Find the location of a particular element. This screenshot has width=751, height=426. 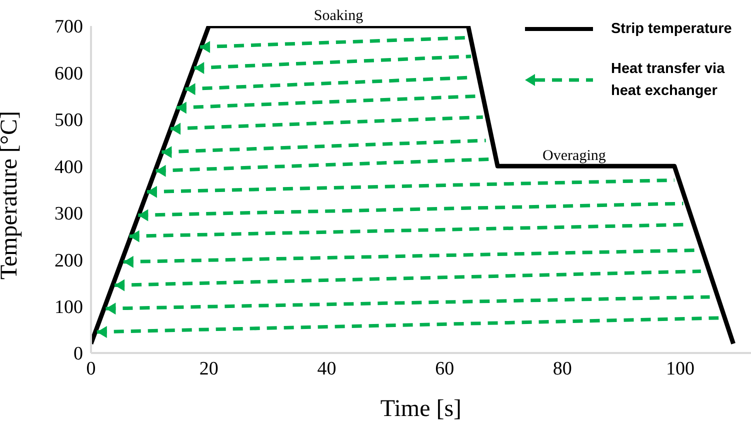

y-tick-label: 100 is located at coordinates (68, 307).